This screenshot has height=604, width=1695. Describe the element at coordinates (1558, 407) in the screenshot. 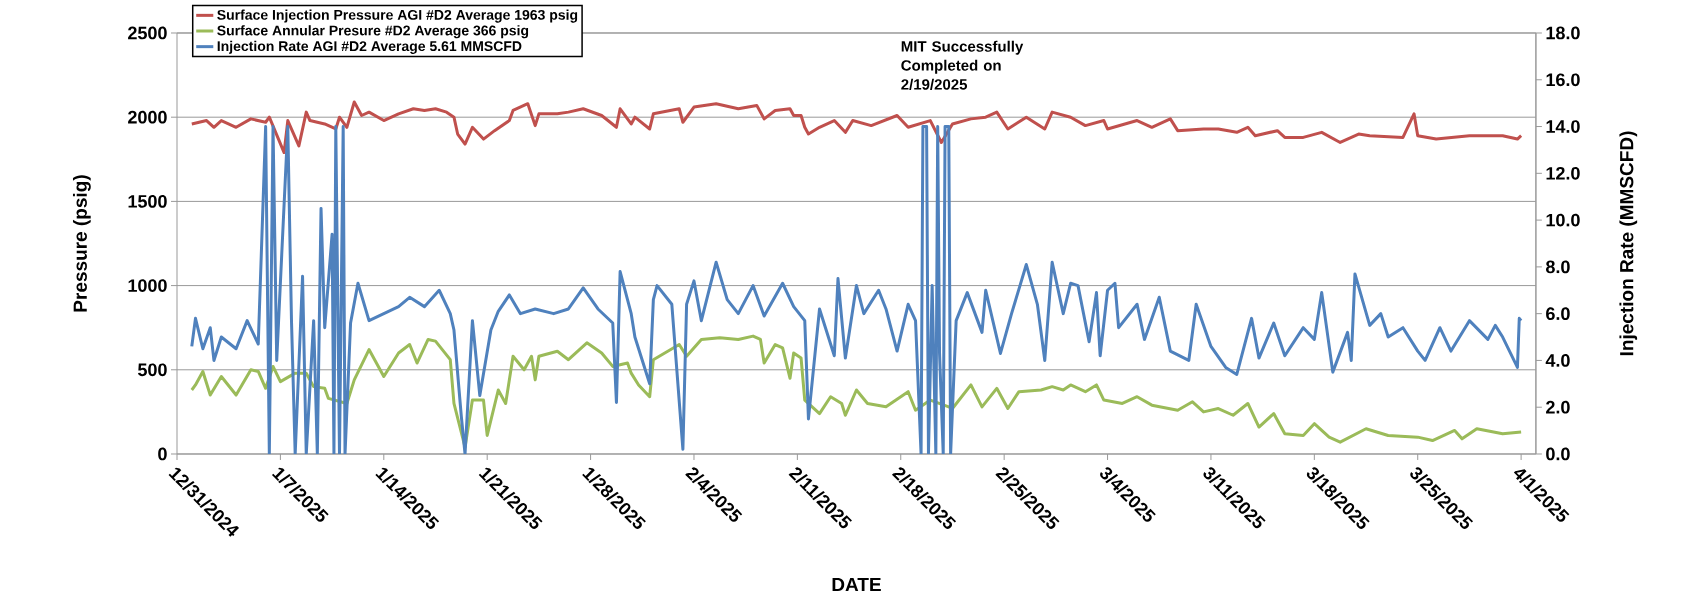

I see `y2-tick-label: 2.0` at that location.